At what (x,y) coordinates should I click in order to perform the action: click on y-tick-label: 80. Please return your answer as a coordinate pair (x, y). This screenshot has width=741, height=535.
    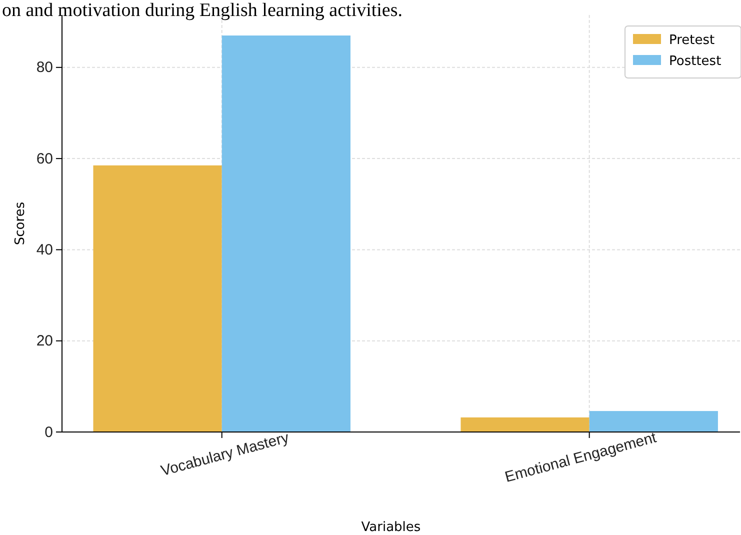
    Looking at the image, I should click on (44, 67).